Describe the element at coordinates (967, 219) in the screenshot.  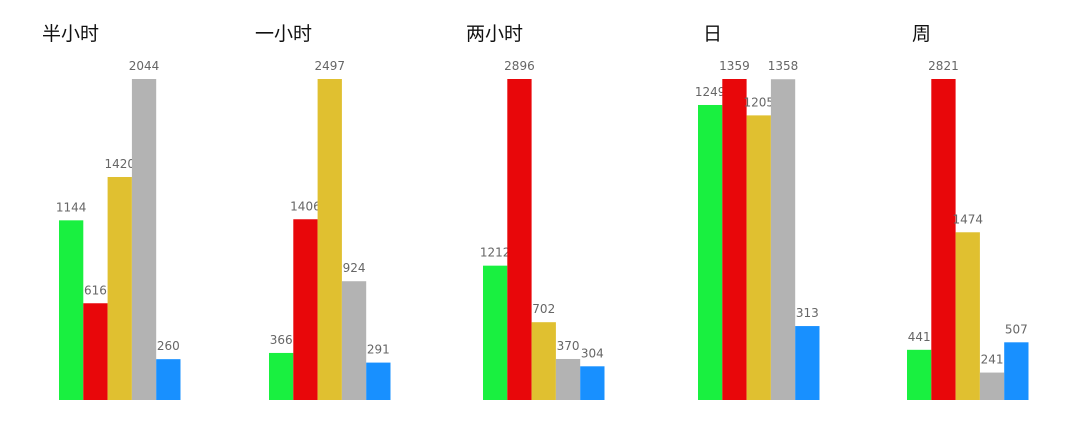
I see `value-label: 1474` at that location.